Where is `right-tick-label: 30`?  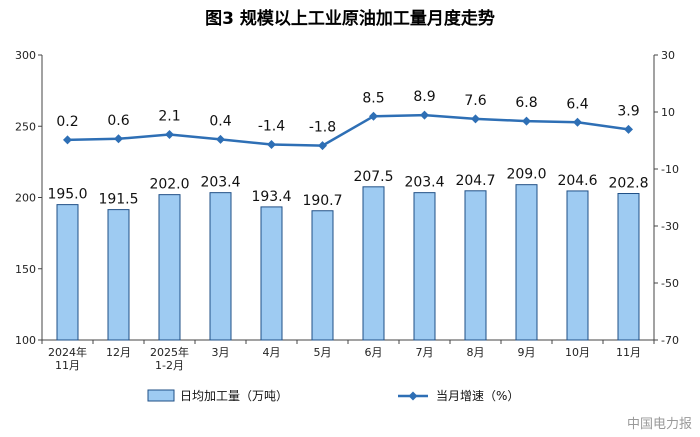 right-tick-label: 30 is located at coordinates (668, 55).